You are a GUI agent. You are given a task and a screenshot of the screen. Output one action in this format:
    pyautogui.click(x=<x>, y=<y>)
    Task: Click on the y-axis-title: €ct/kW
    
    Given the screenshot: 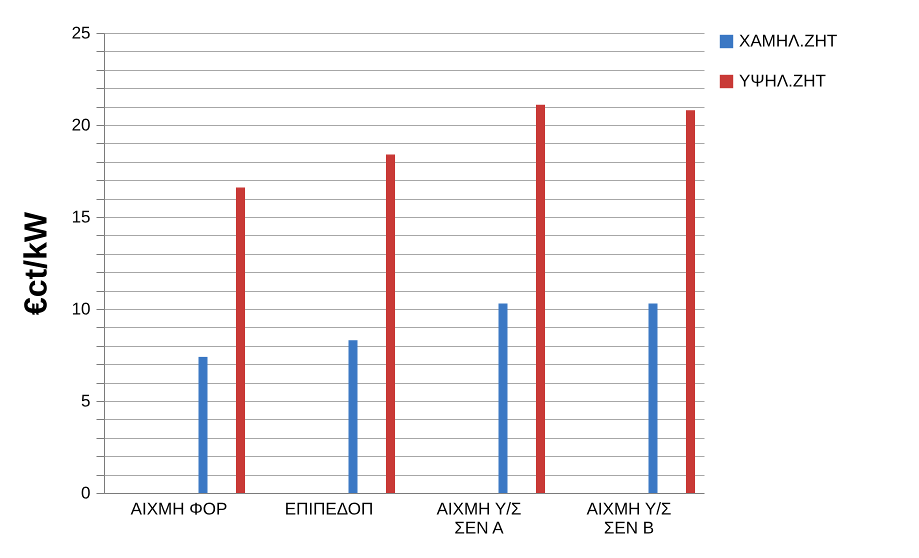 What is the action you would take?
    pyautogui.click(x=36, y=263)
    